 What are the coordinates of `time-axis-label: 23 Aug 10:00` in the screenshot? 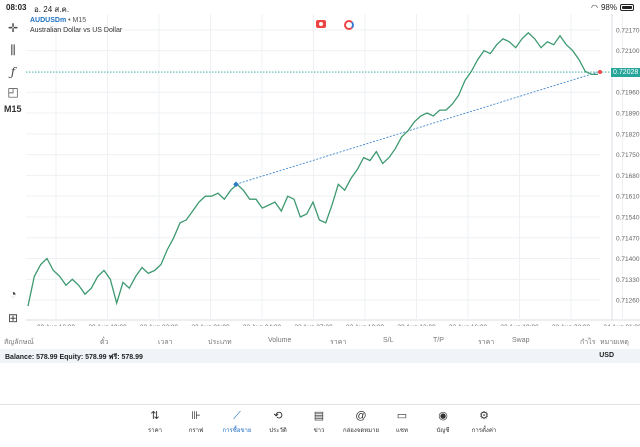 It's located at (365, 325).